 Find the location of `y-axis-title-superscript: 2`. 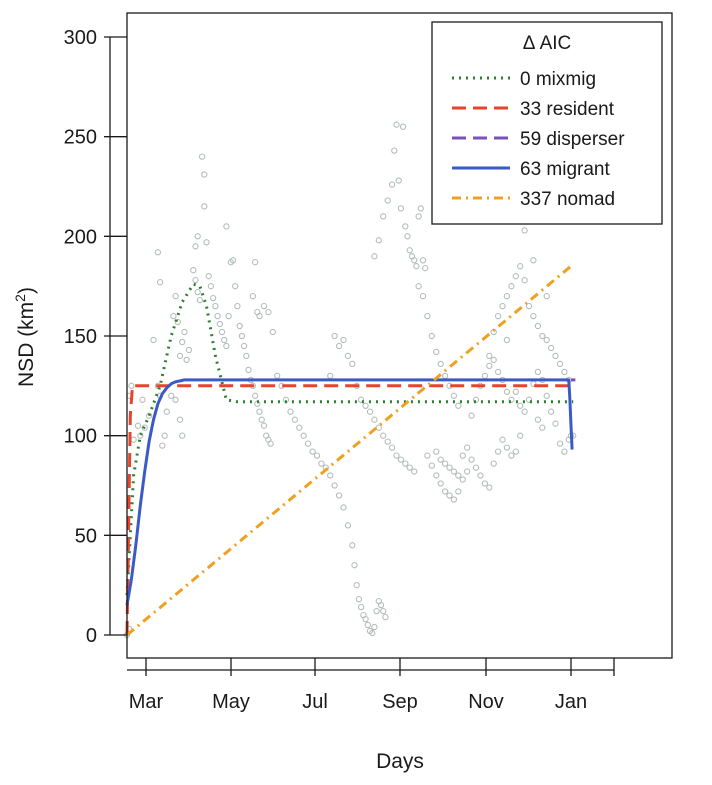

y-axis-title-superscript: 2 is located at coordinates (20, 298).